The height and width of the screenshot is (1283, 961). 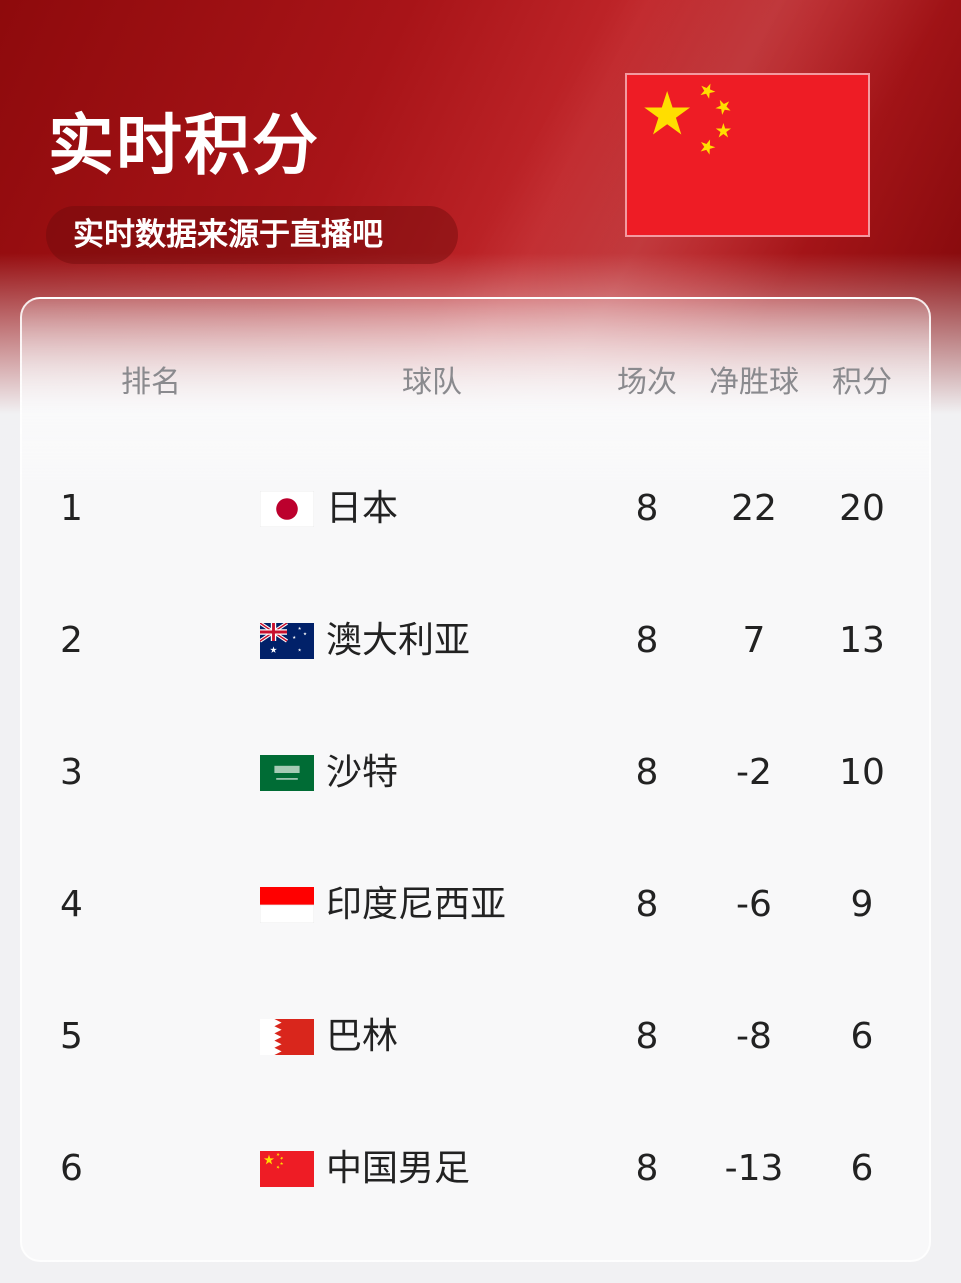 I want to click on goal-difference: -6, so click(x=754, y=904).